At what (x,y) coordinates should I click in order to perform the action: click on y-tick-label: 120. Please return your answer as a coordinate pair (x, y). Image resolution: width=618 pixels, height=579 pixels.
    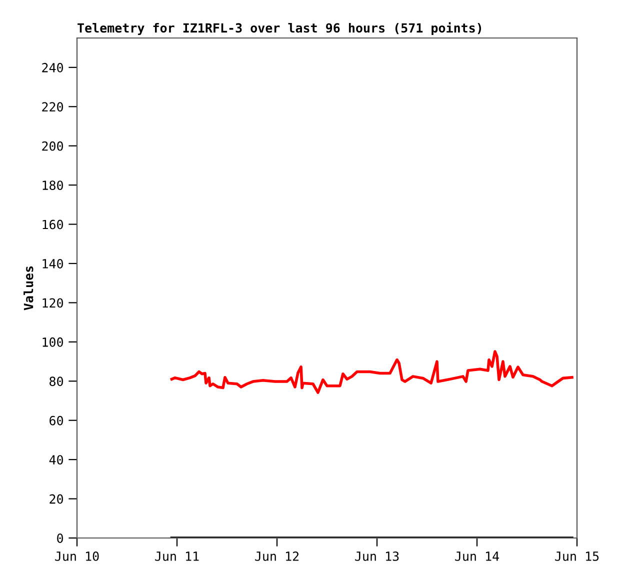
    Looking at the image, I should click on (52, 303).